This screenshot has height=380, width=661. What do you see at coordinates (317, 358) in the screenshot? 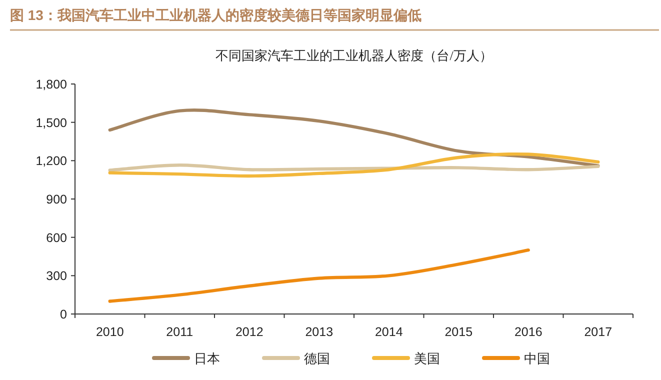
I see `legend-label: 德国` at bounding box center [317, 358].